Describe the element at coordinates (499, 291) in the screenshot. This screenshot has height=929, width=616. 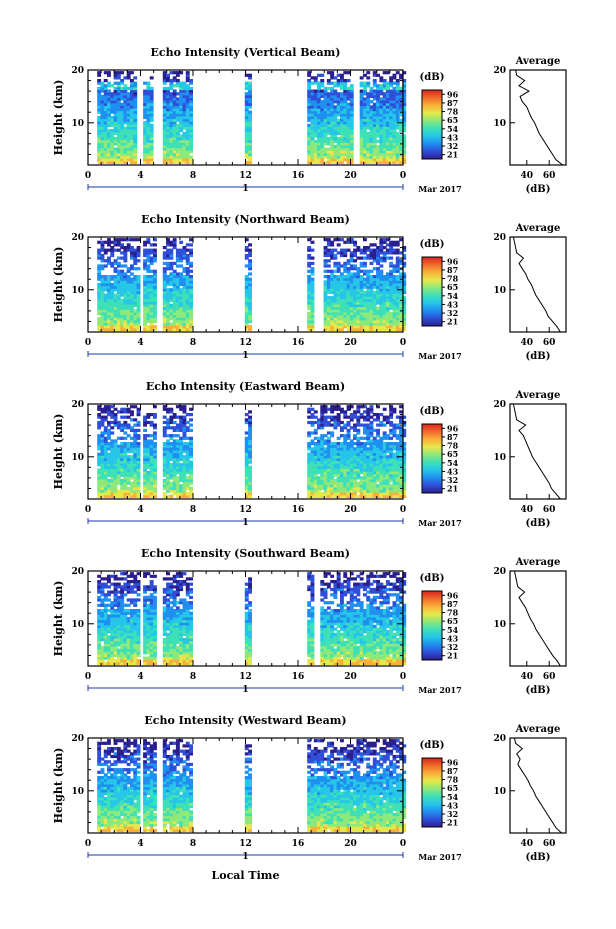
I see `avg-y-tick-label: 10` at that location.